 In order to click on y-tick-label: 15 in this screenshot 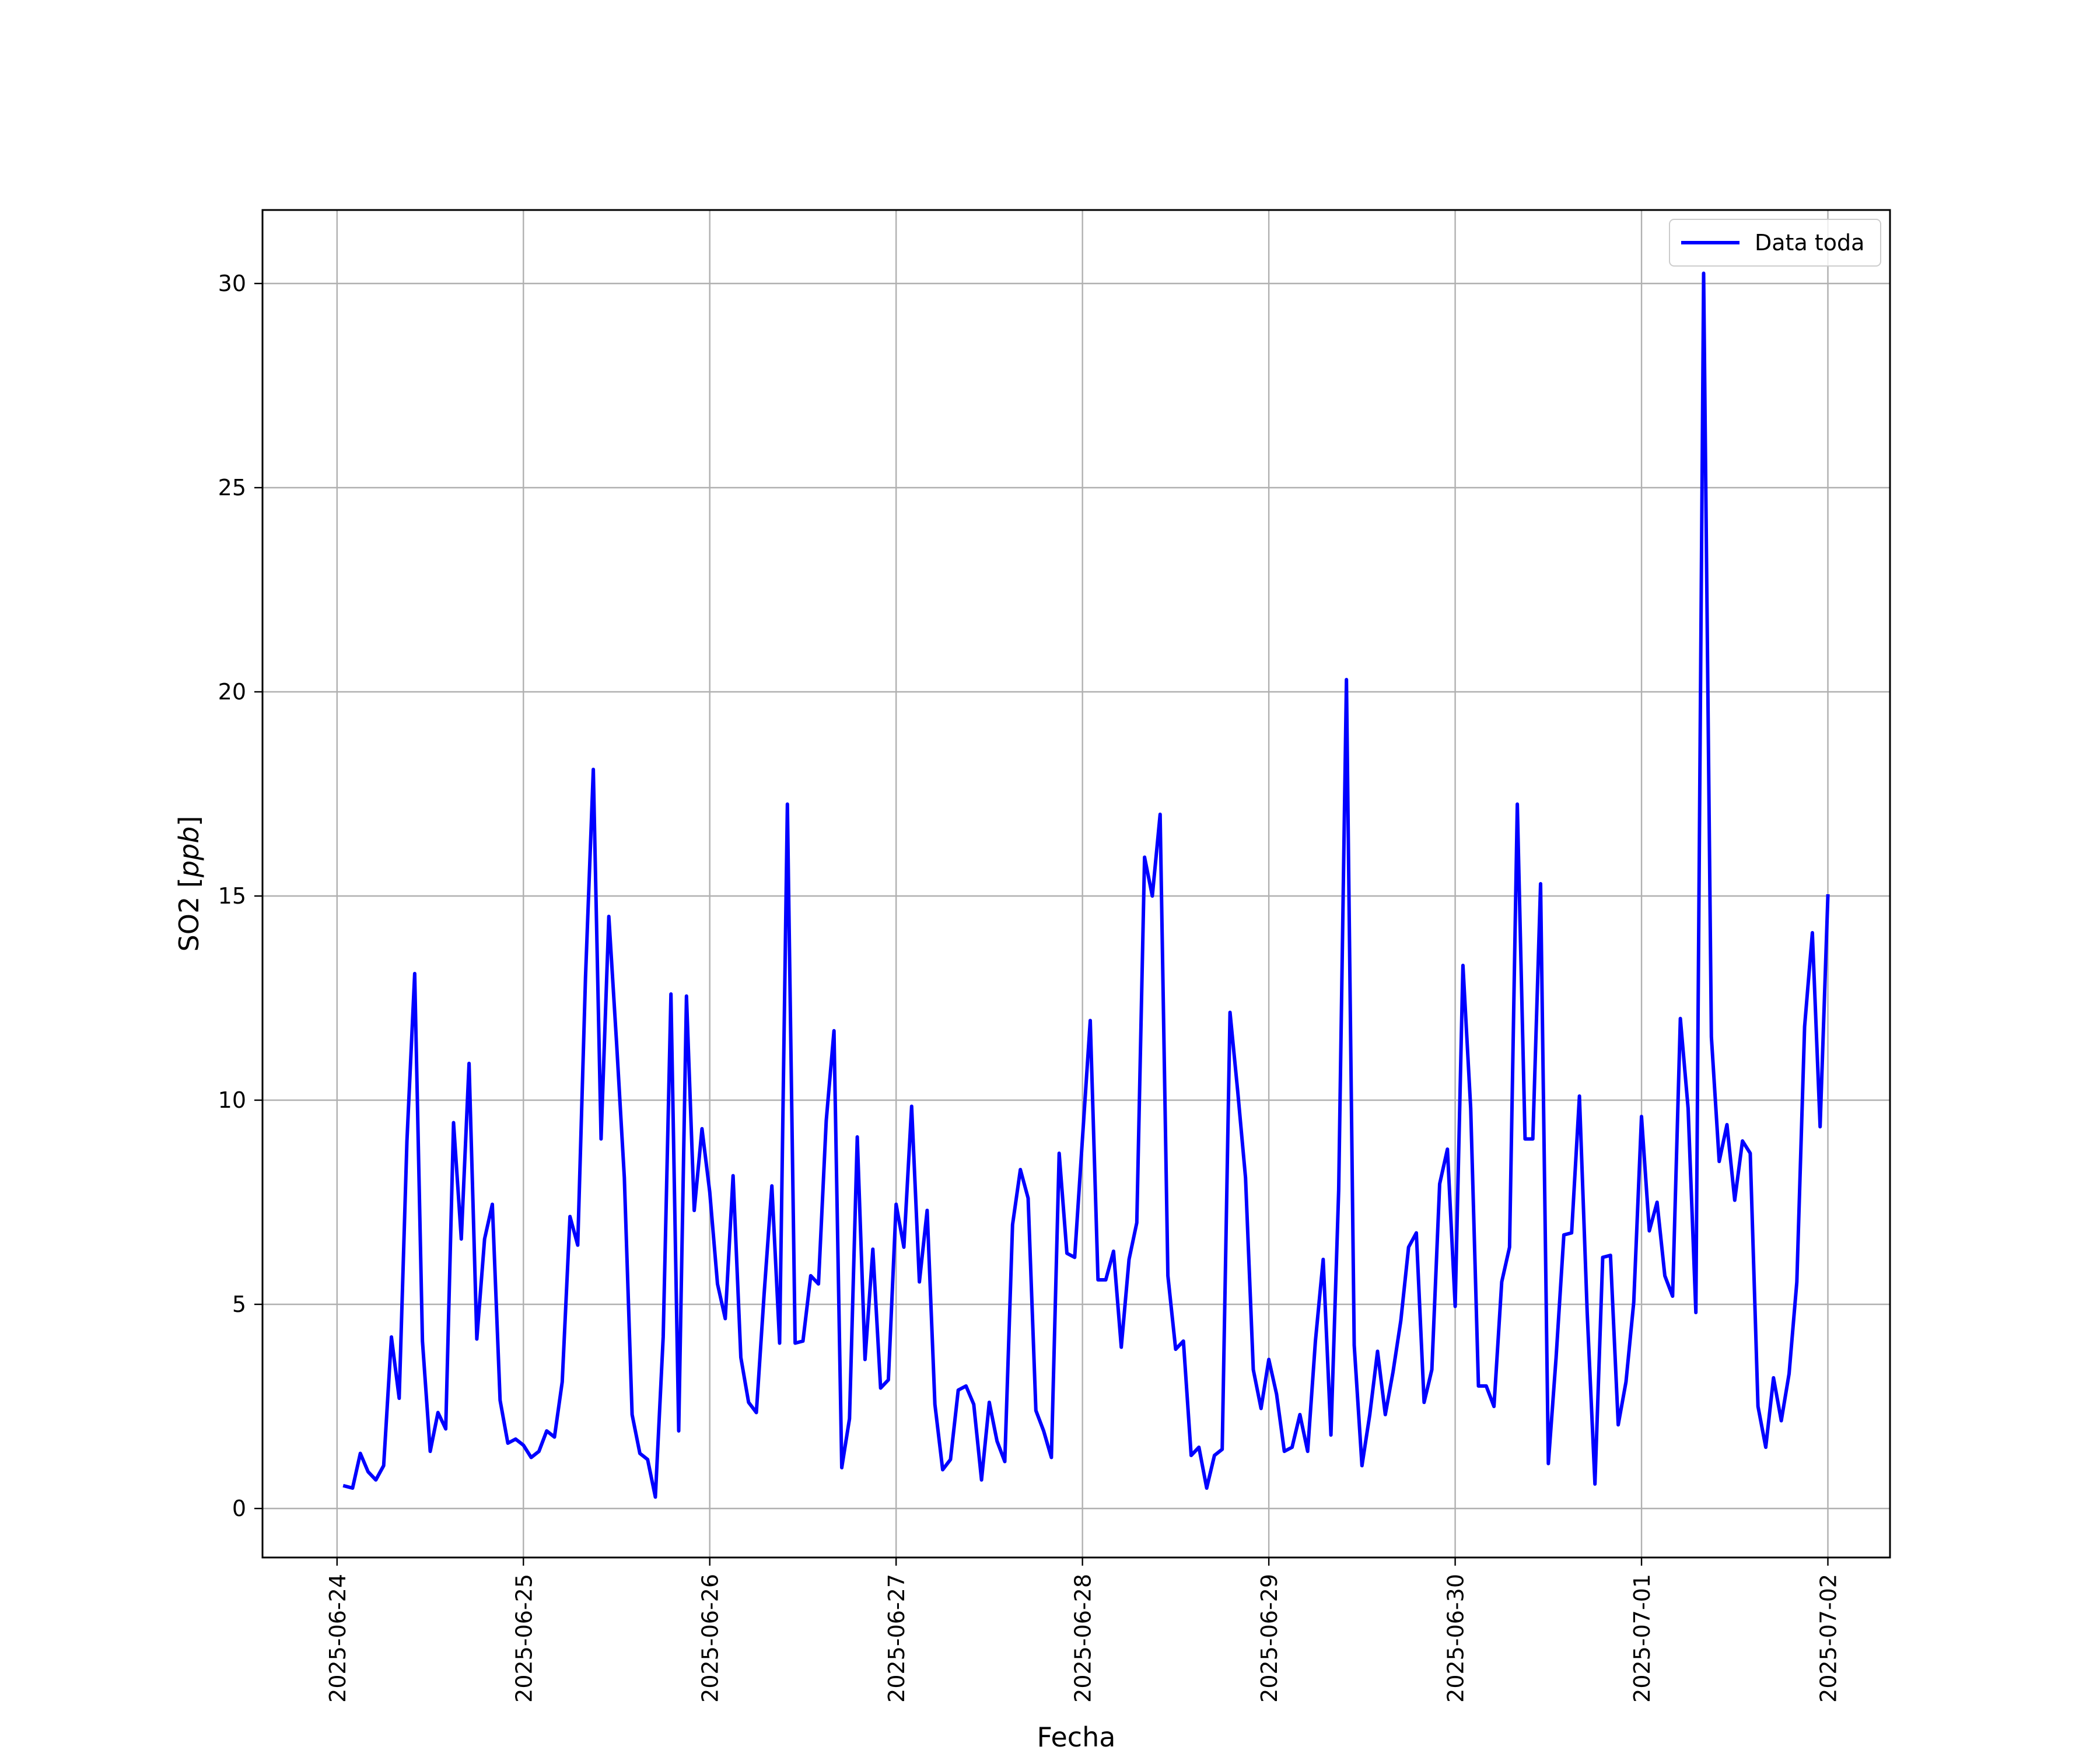, I will do `click(232, 896)`.